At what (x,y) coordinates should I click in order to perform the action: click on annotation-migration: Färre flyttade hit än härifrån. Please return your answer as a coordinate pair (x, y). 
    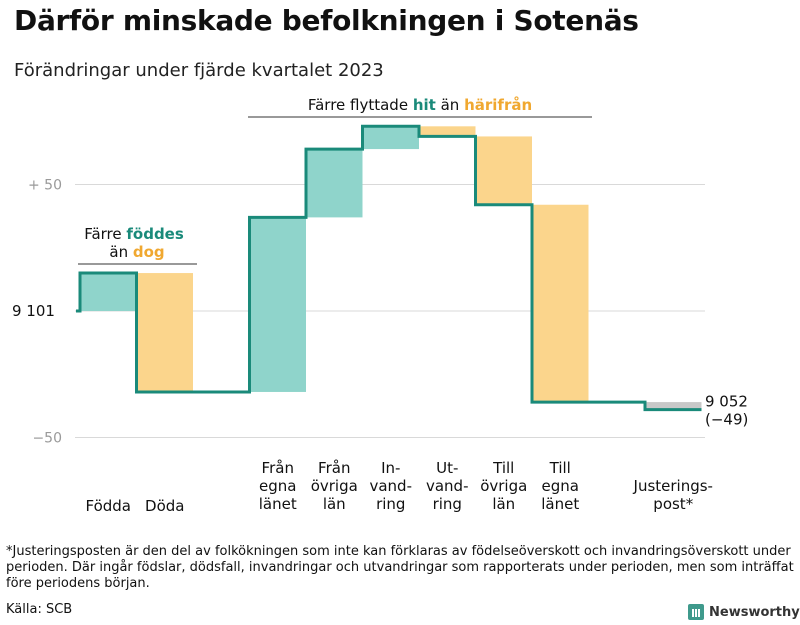
    Looking at the image, I should click on (420, 105).